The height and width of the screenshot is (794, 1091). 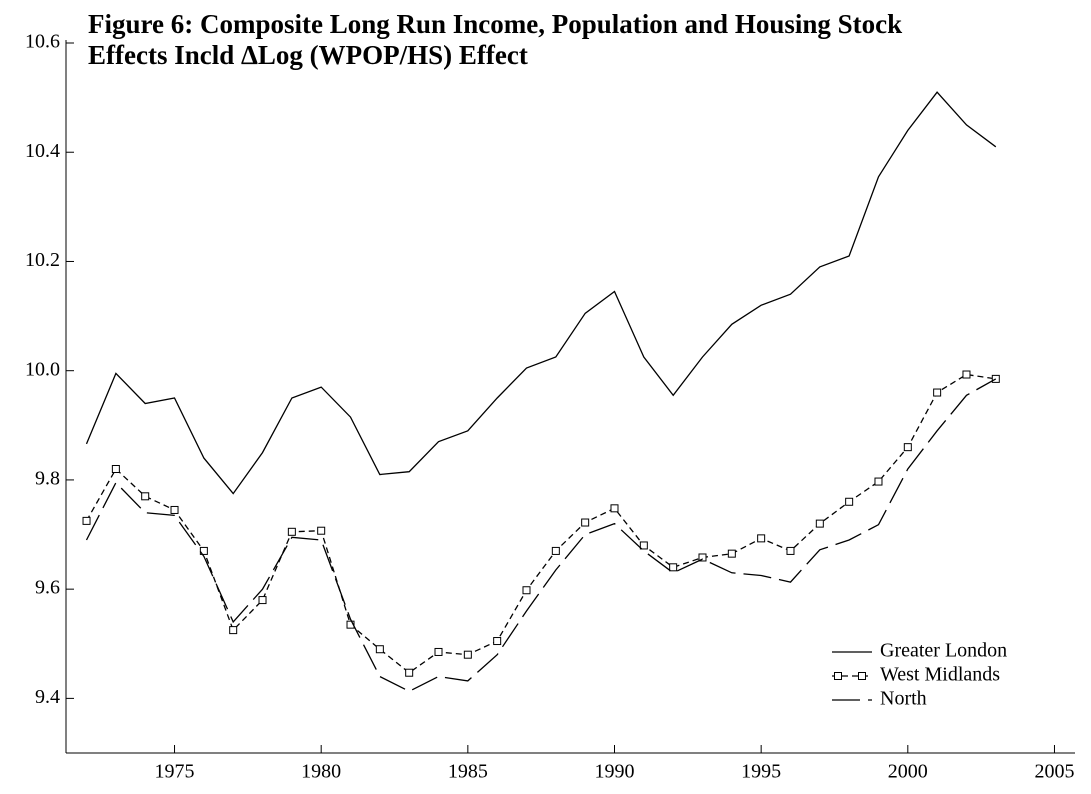 I want to click on legend-label: North, so click(x=903, y=699).